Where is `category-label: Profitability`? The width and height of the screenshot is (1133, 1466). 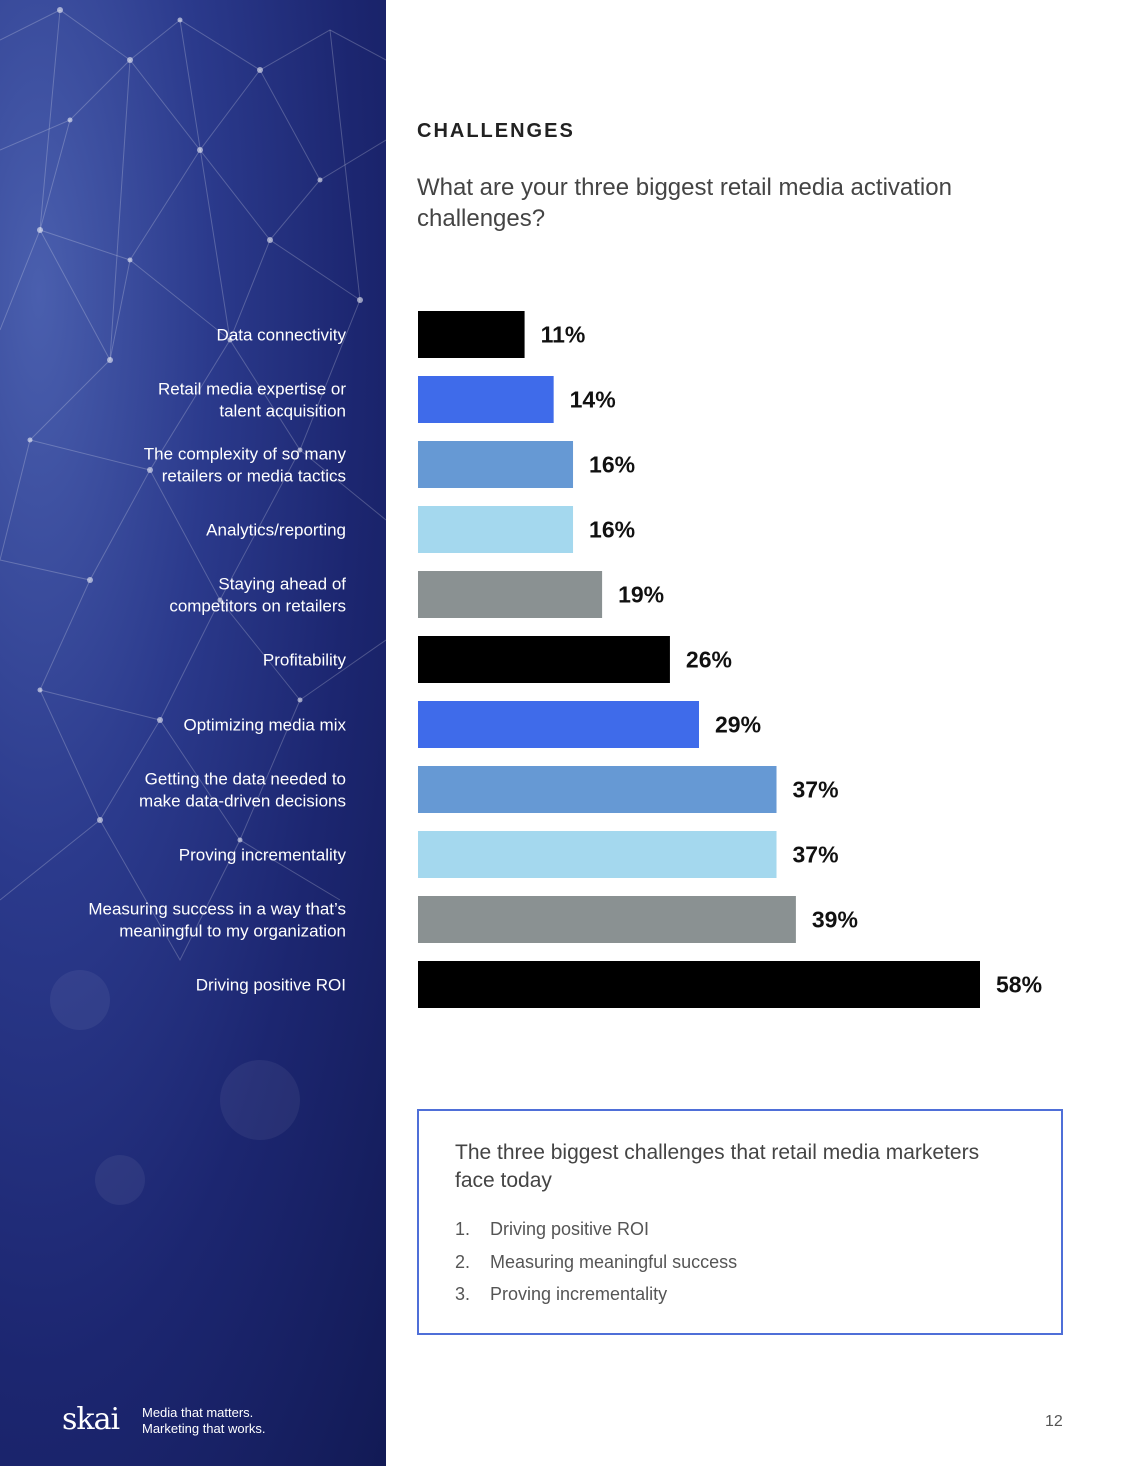 category-label: Profitability is located at coordinates (305, 660).